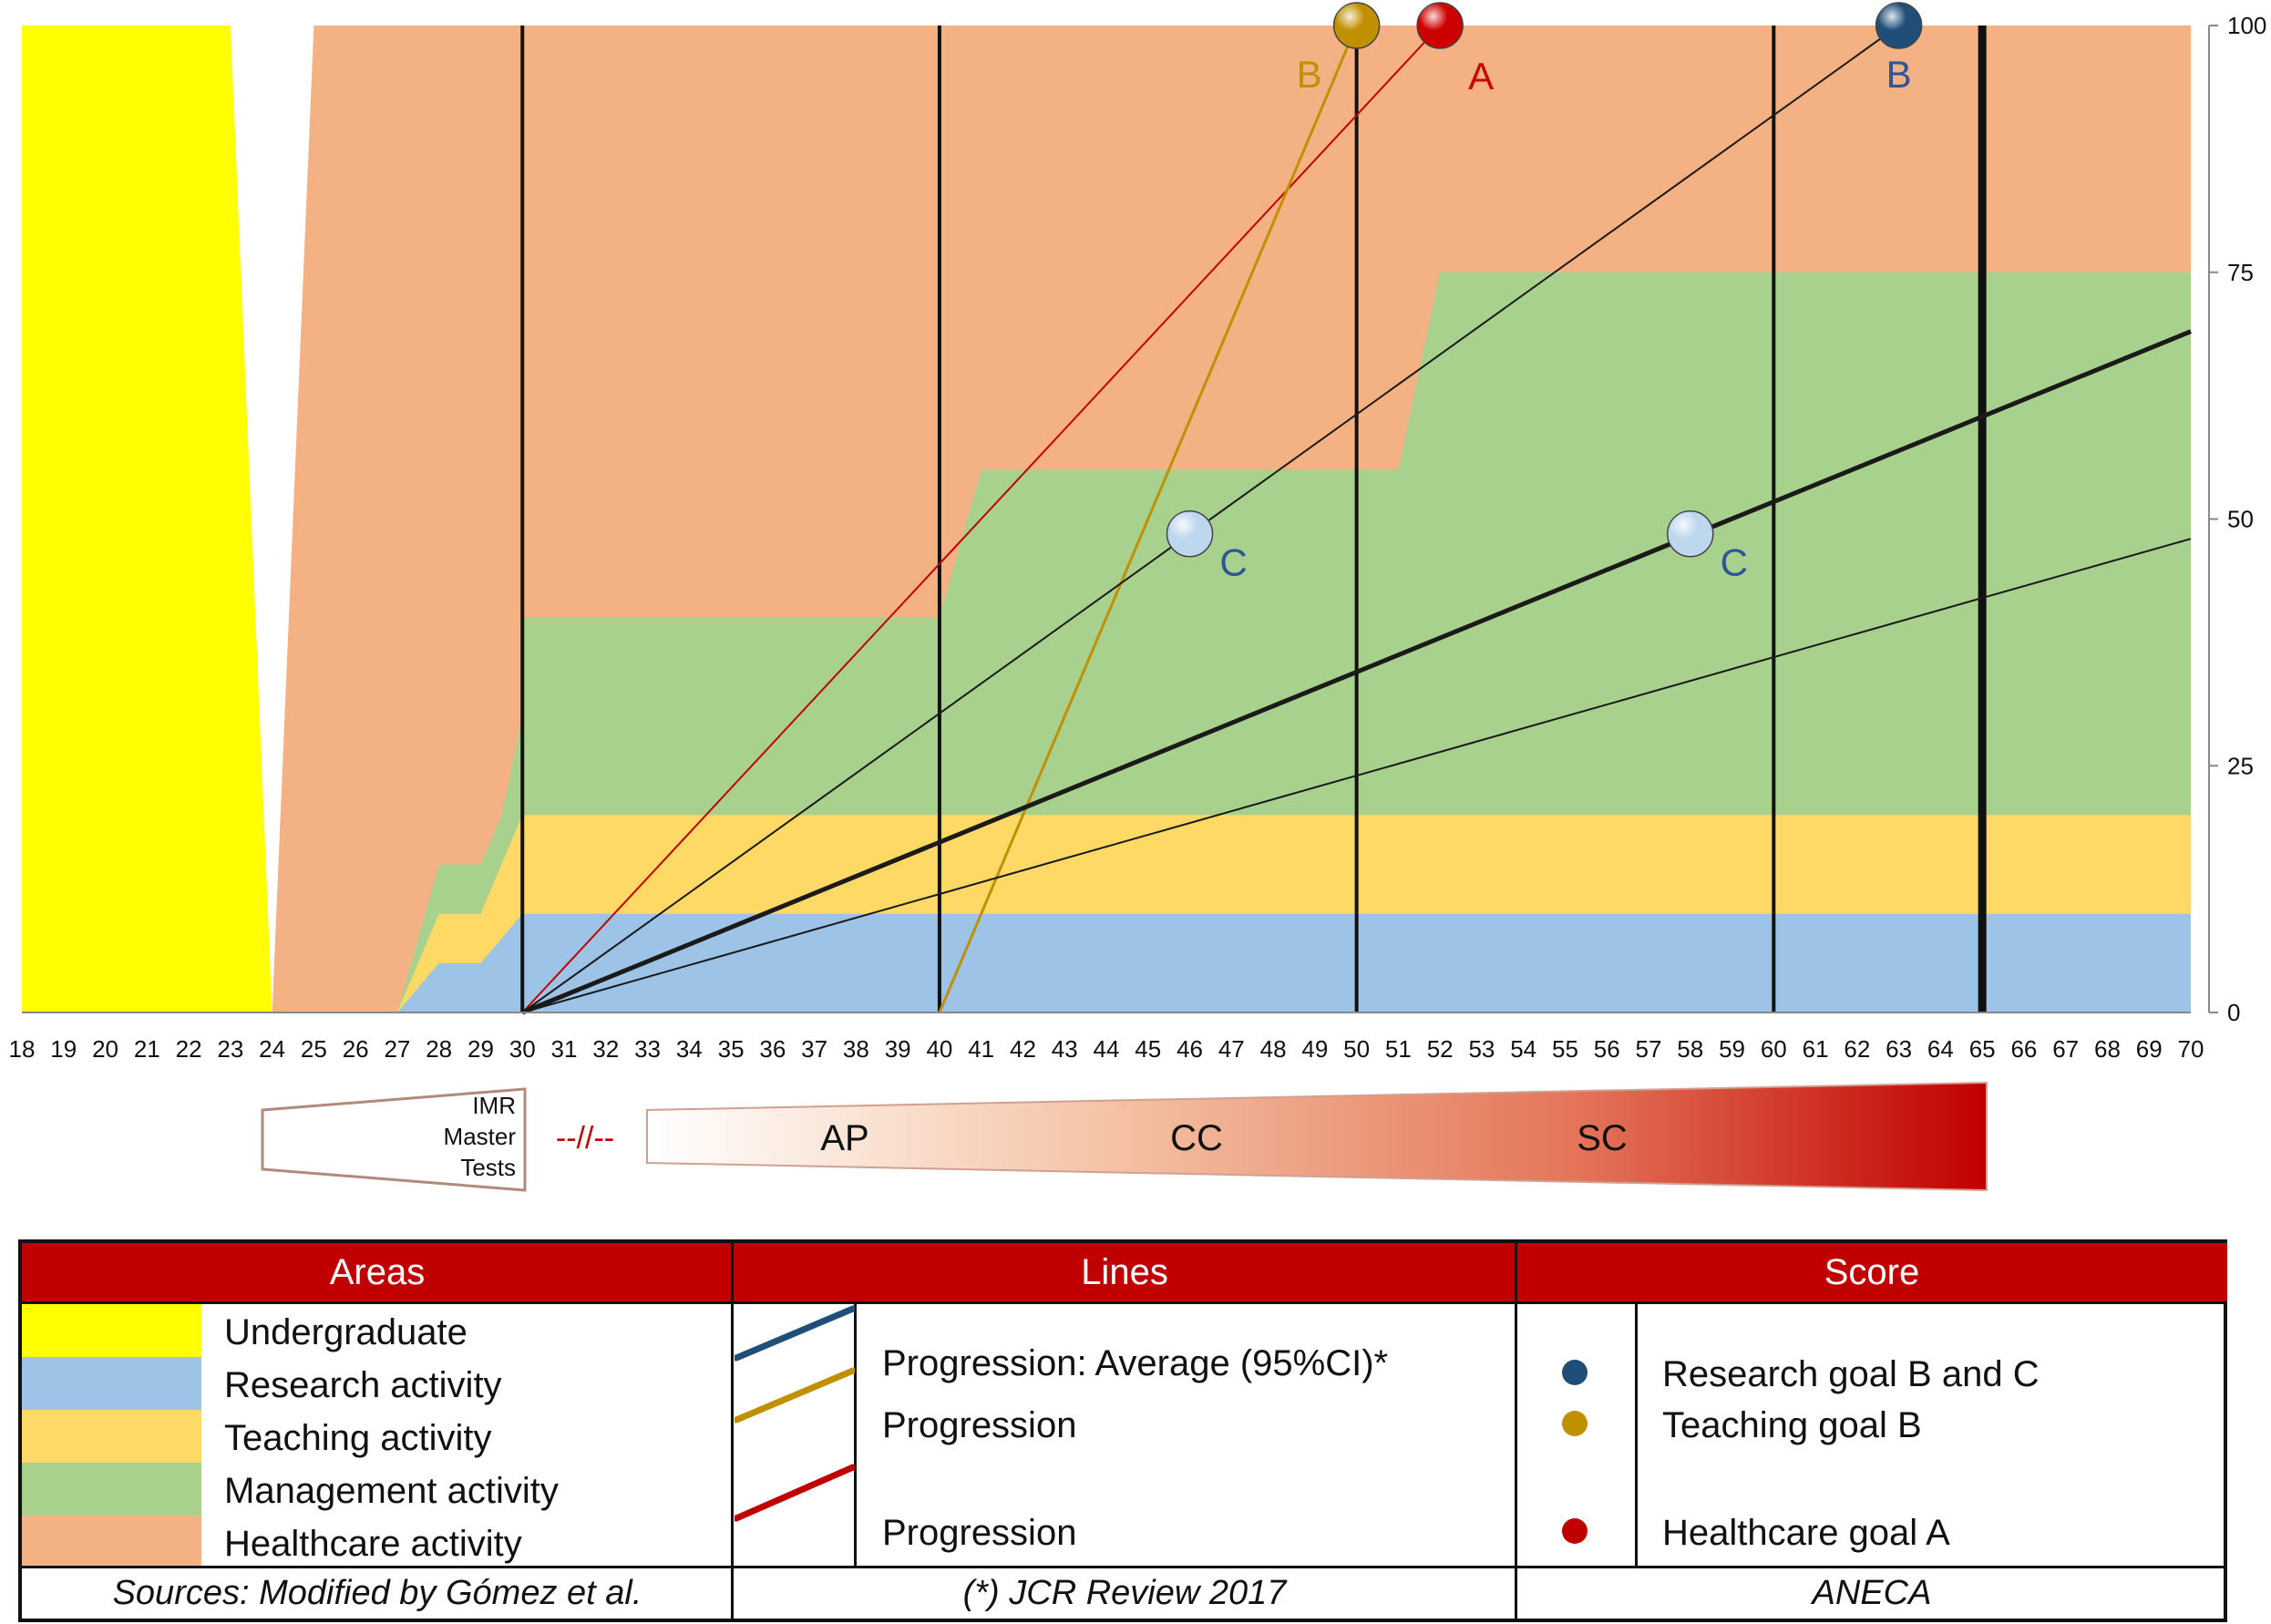  What do you see at coordinates (1690, 1049) in the screenshot?
I see `x-tick-label: 58` at bounding box center [1690, 1049].